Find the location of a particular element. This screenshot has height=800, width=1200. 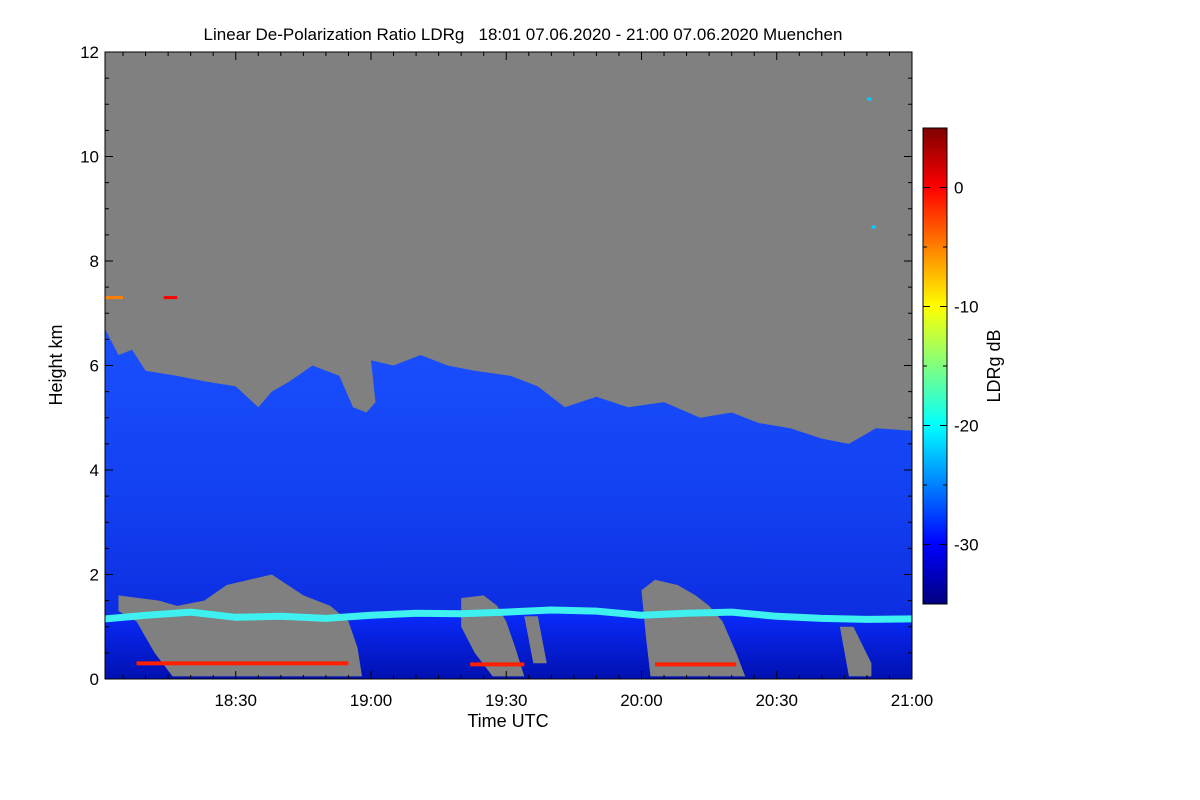

y-tick-label: 8 is located at coordinates (94, 261).